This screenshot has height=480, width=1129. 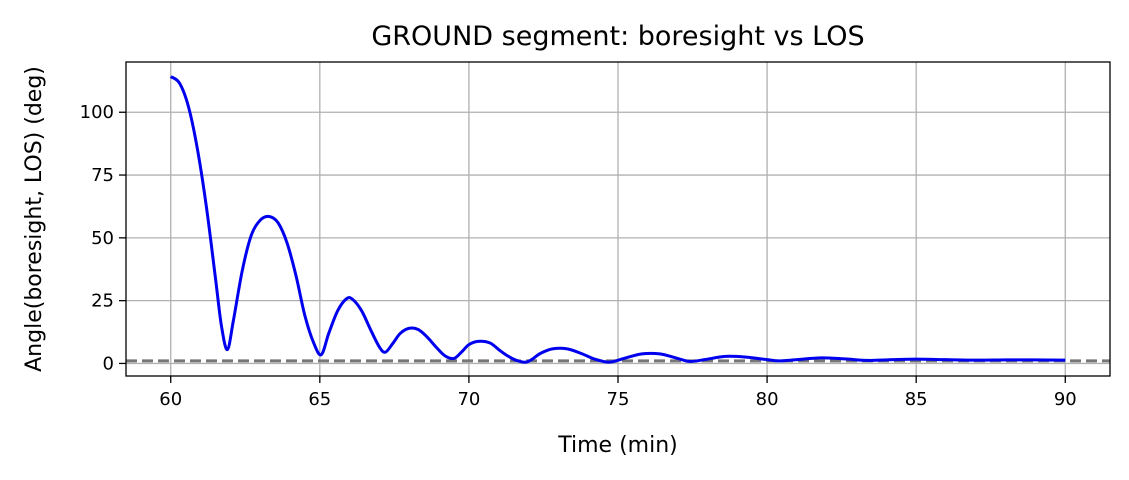 I want to click on x-tick-label: 75, so click(x=618, y=399).